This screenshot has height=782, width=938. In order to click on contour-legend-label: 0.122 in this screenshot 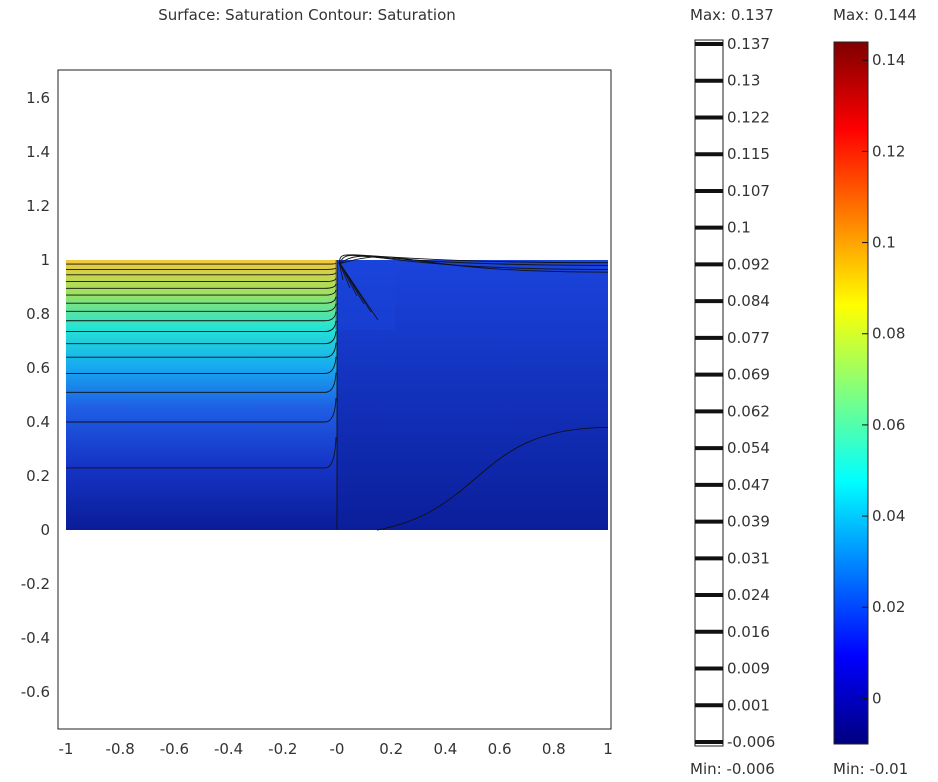, I will do `click(748, 117)`.